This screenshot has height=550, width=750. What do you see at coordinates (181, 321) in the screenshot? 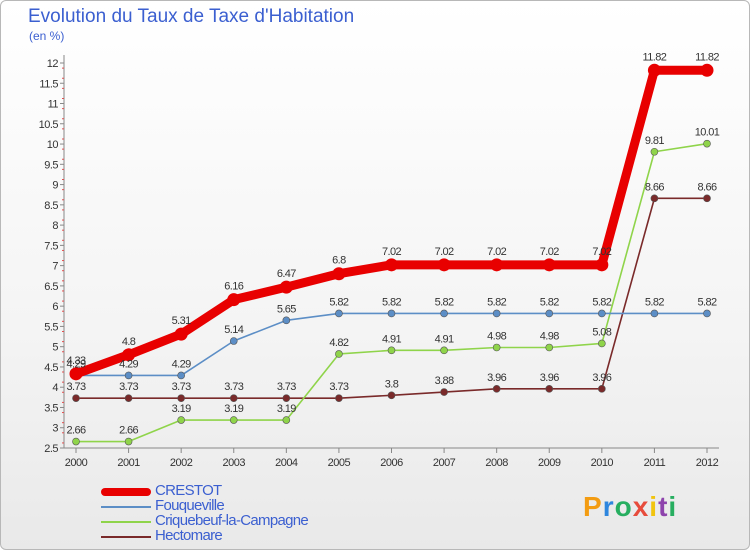
I see `data-label: 5.31` at bounding box center [181, 321].